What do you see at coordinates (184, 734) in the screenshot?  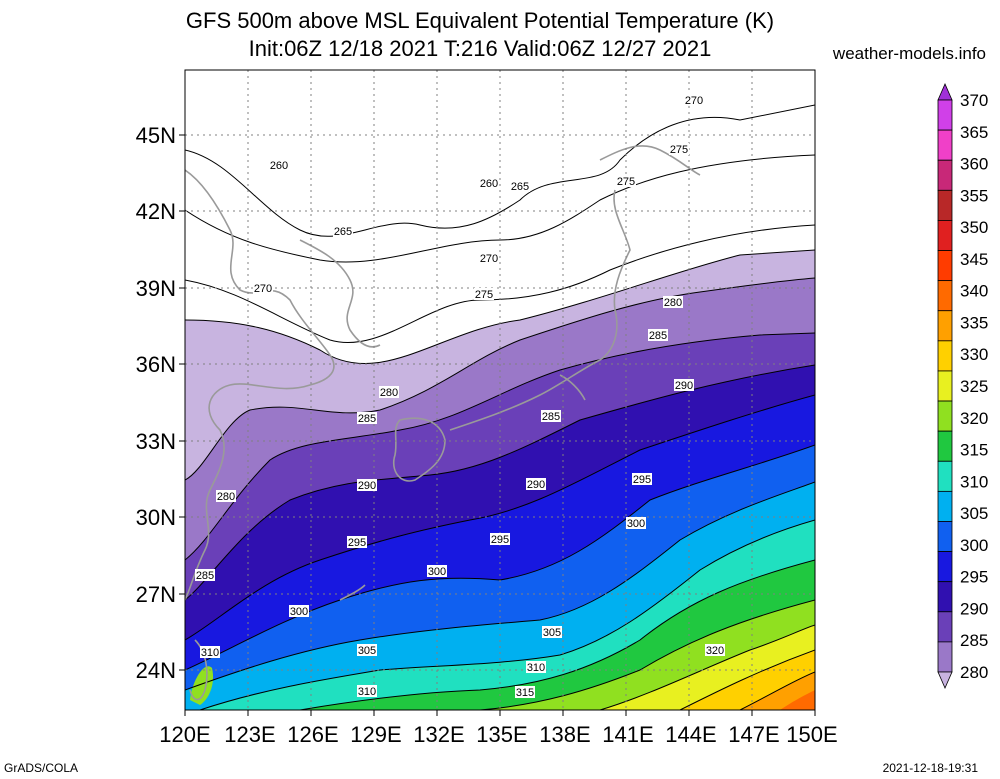 I see `lon-label: 120E` at bounding box center [184, 734].